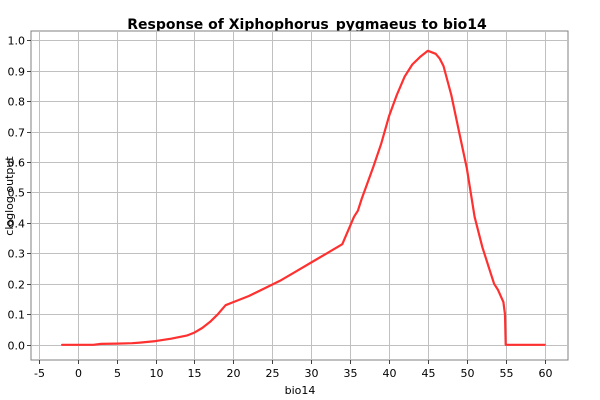  What do you see at coordinates (234, 373) in the screenshot?
I see `x-tick-label: 20` at bounding box center [234, 373].